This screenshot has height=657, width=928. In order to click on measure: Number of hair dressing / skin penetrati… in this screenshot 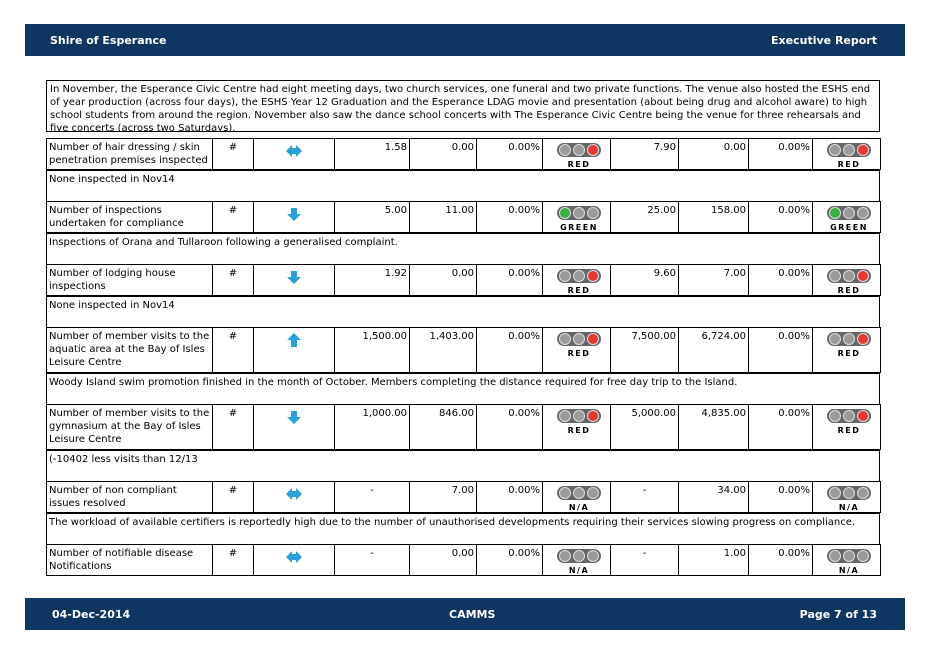, I will do `click(129, 154)`.